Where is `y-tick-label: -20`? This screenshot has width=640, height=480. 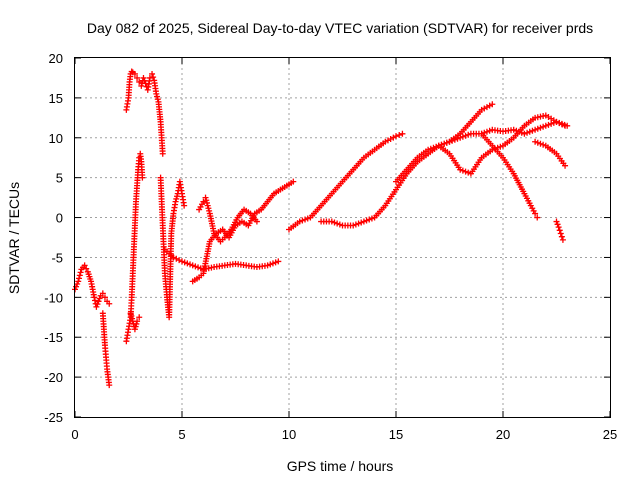 y-tick-label: -20 is located at coordinates (53, 377).